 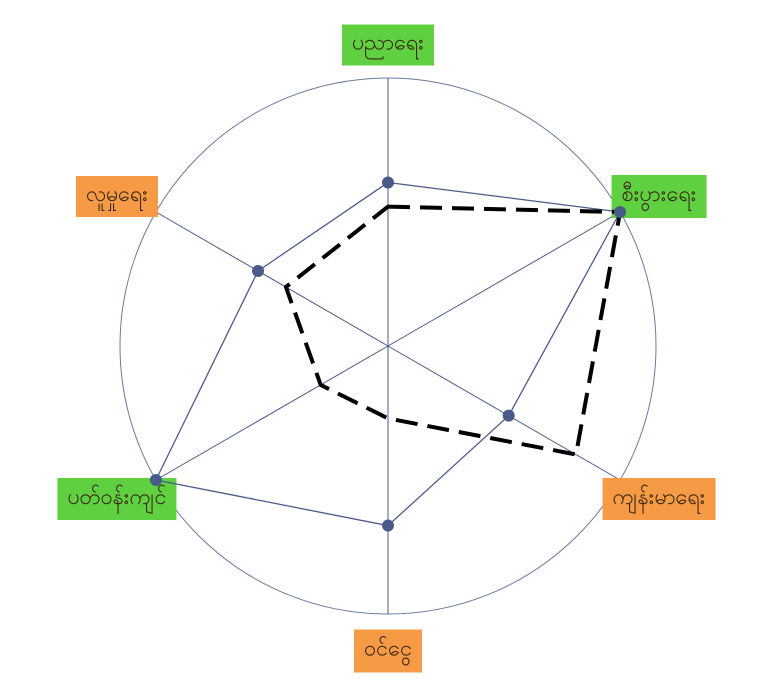 I want to click on spoke-label: ပတ်ဝန်းကျင်, so click(x=116, y=499).